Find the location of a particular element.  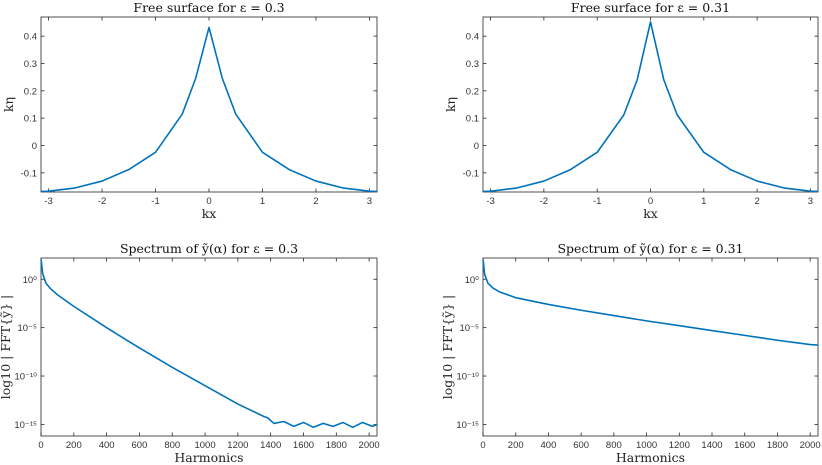

chart-title: Spectrum of ỹ(α) for ε = 0.3 is located at coordinates (209, 248).